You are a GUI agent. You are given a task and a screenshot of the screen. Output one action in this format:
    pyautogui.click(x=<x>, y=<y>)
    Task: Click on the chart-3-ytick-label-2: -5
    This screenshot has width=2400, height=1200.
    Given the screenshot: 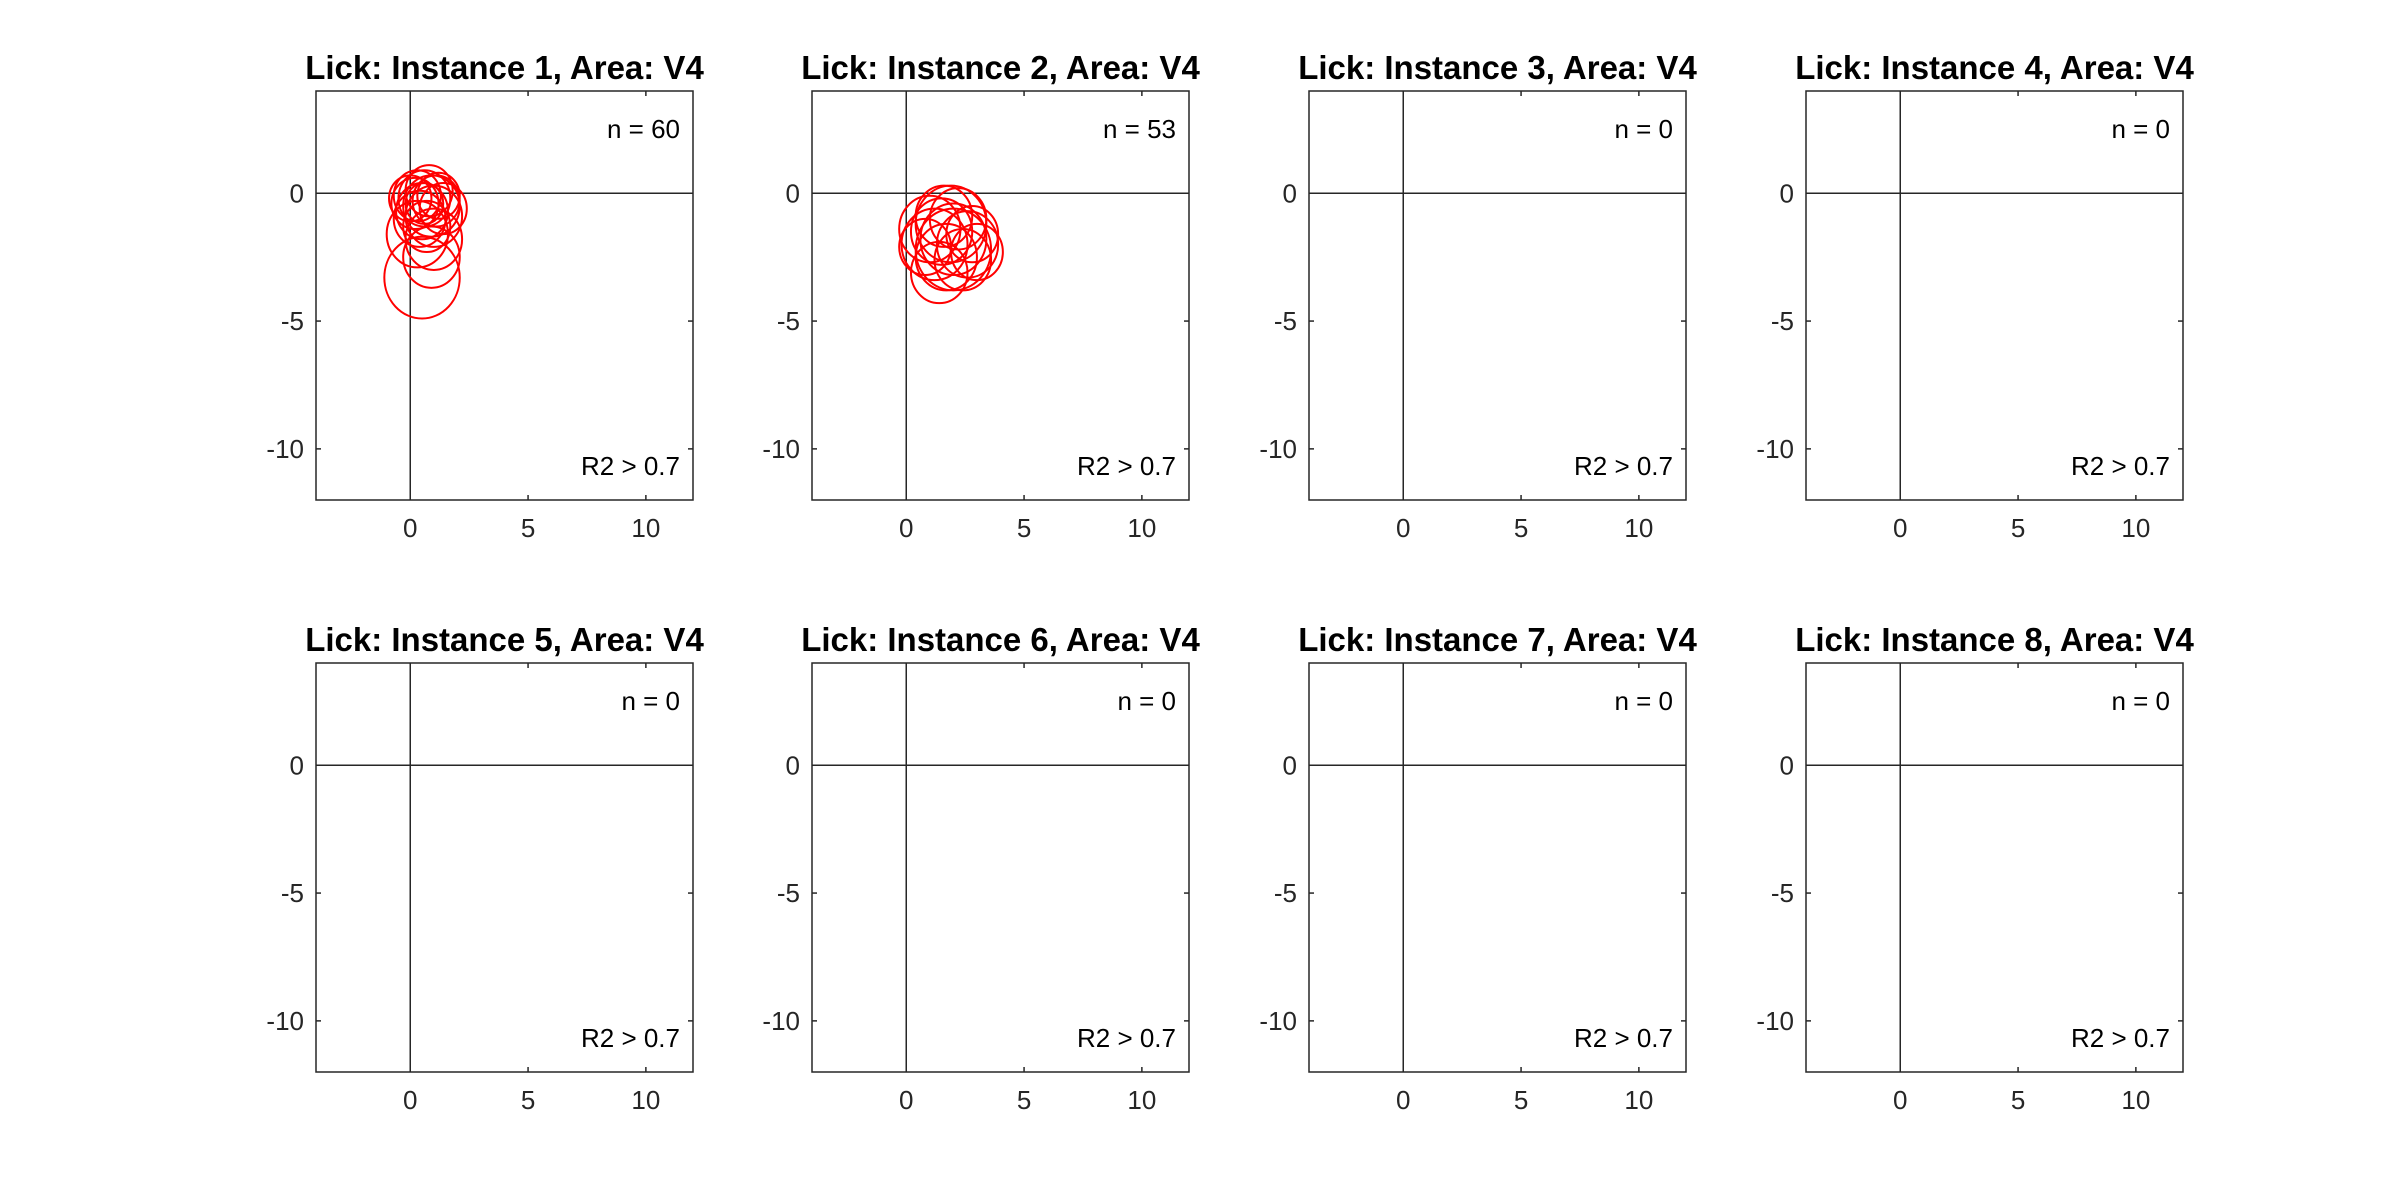 What is the action you would take?
    pyautogui.click(x=1285, y=321)
    